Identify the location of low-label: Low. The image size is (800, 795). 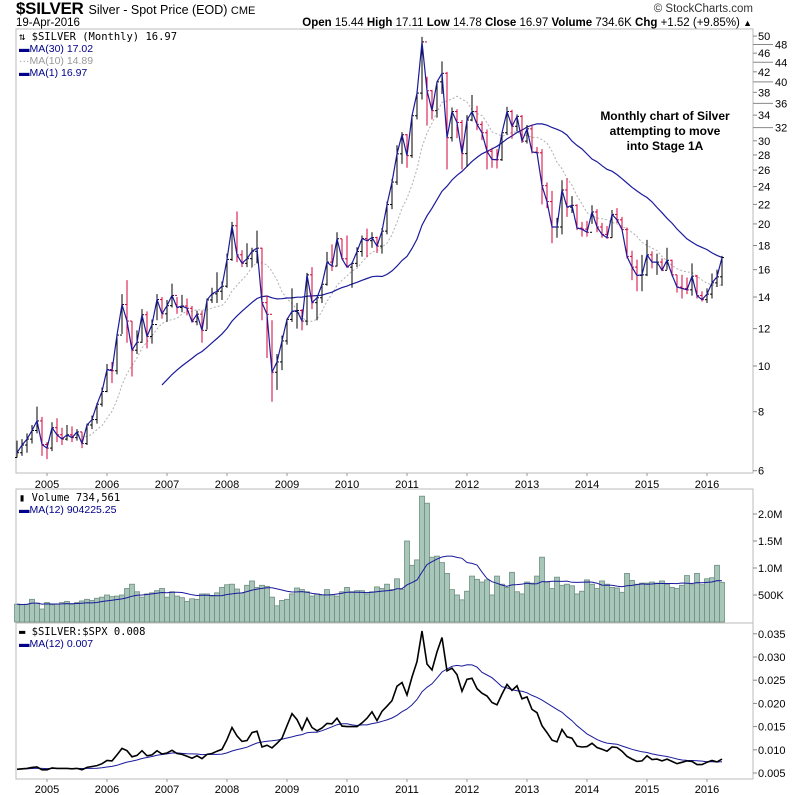
(438, 23).